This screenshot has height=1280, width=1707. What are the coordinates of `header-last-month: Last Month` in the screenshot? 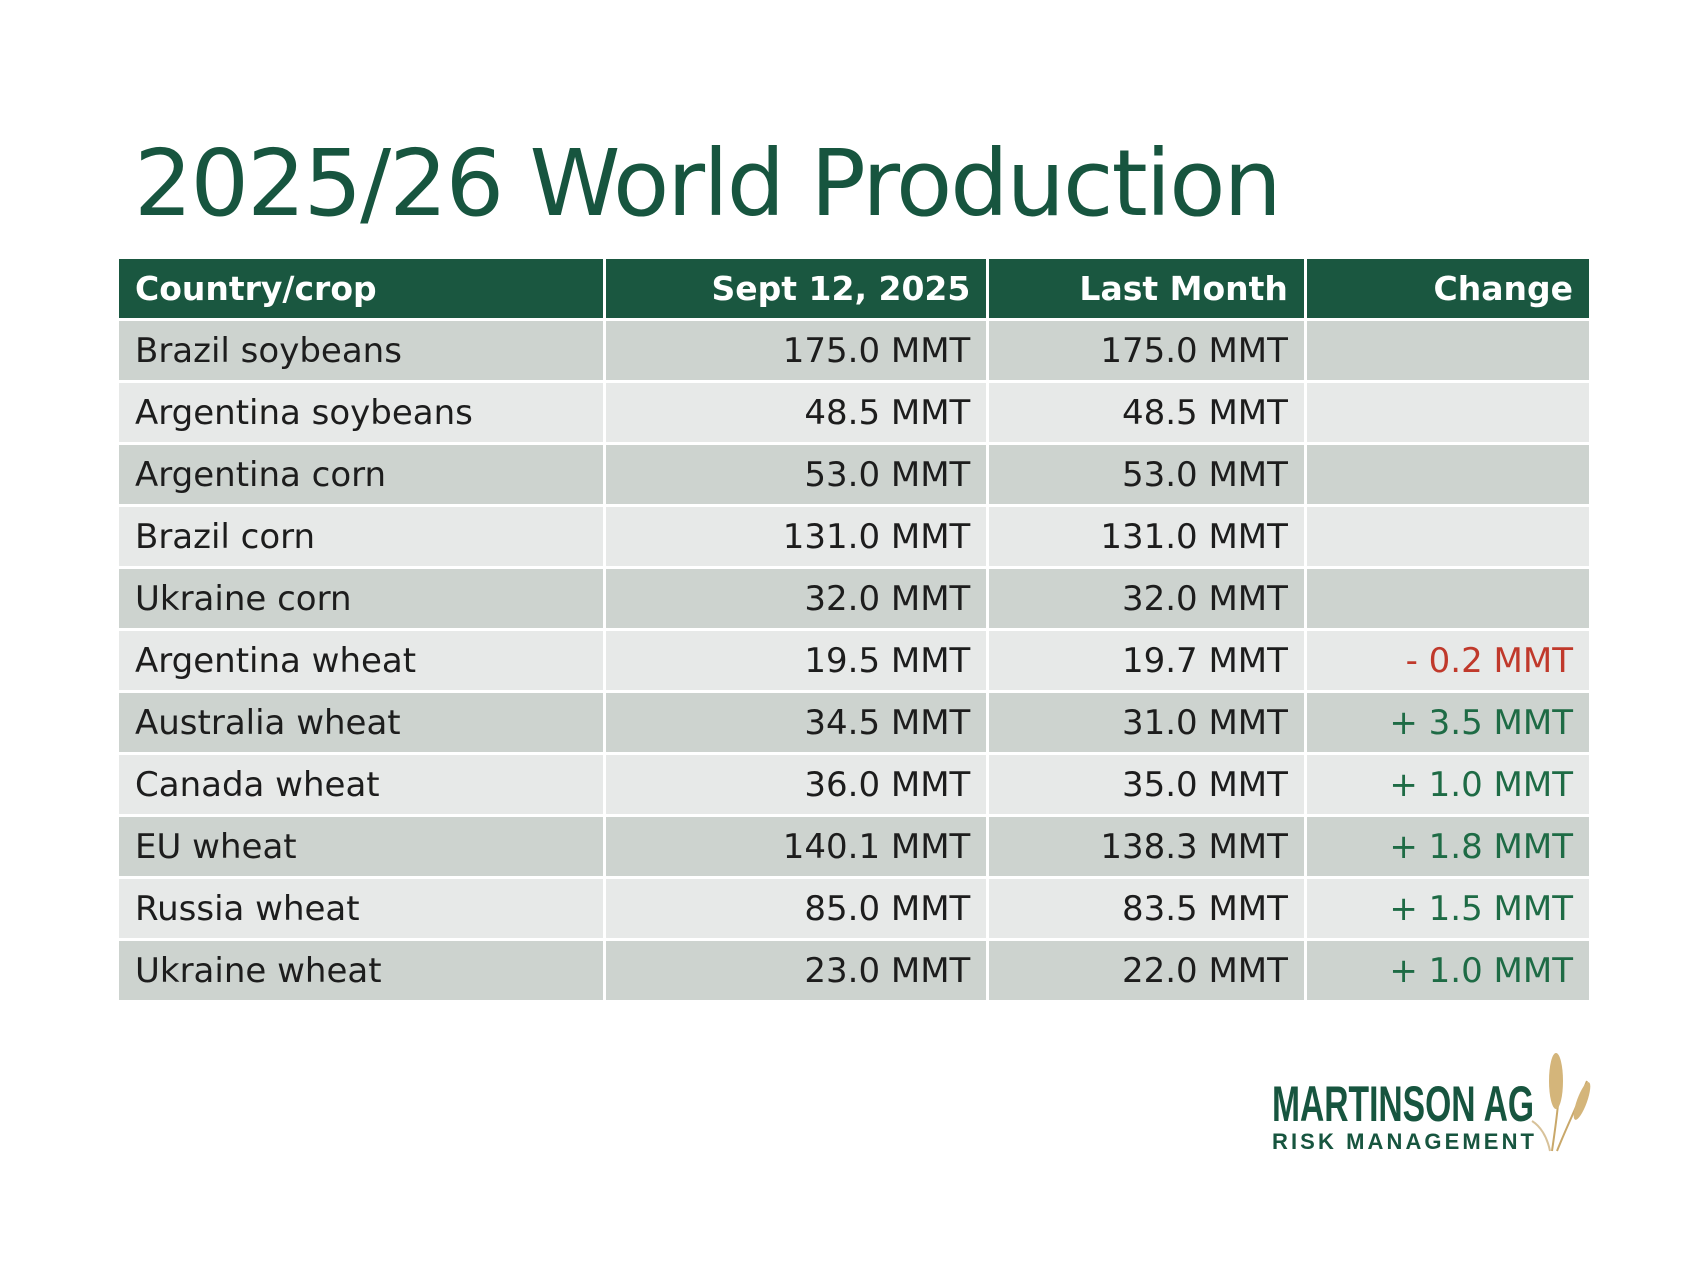 It's located at (1146, 288).